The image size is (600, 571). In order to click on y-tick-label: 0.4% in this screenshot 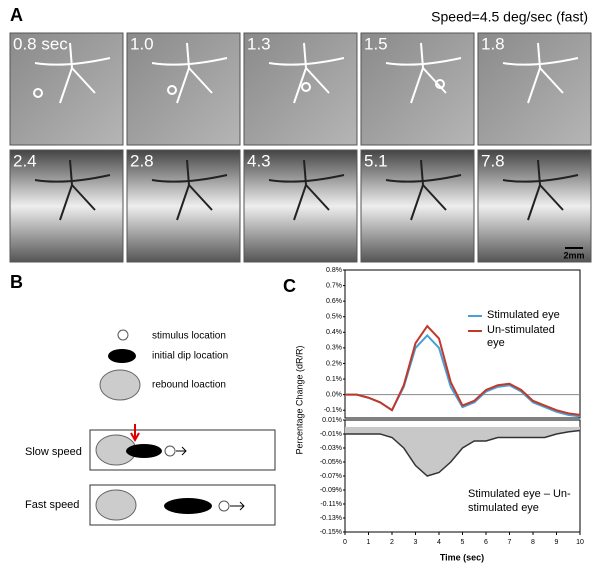, I will do `click(334, 332)`.